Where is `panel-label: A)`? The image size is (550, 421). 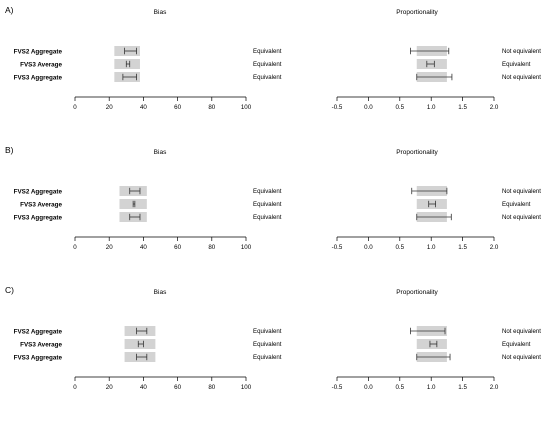 panel-label: A) is located at coordinates (9, 10).